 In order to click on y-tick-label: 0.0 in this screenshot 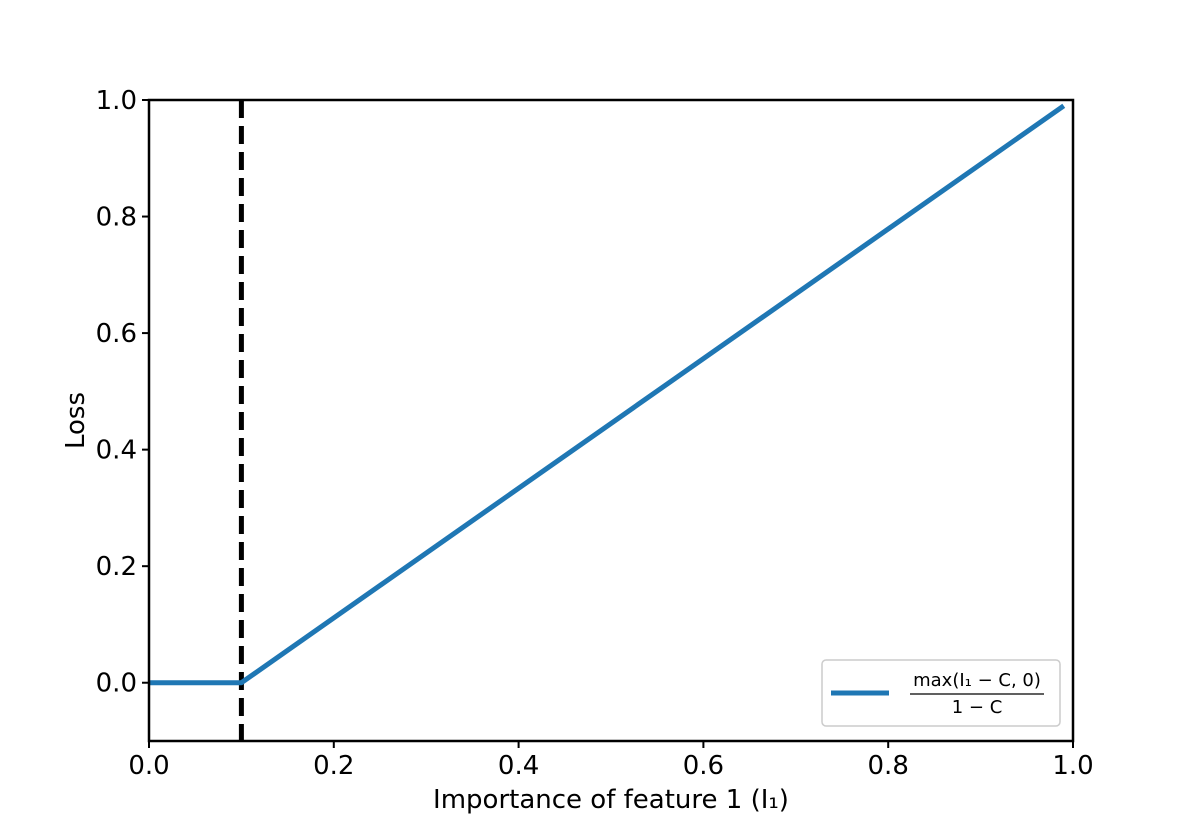, I will do `click(116, 684)`.